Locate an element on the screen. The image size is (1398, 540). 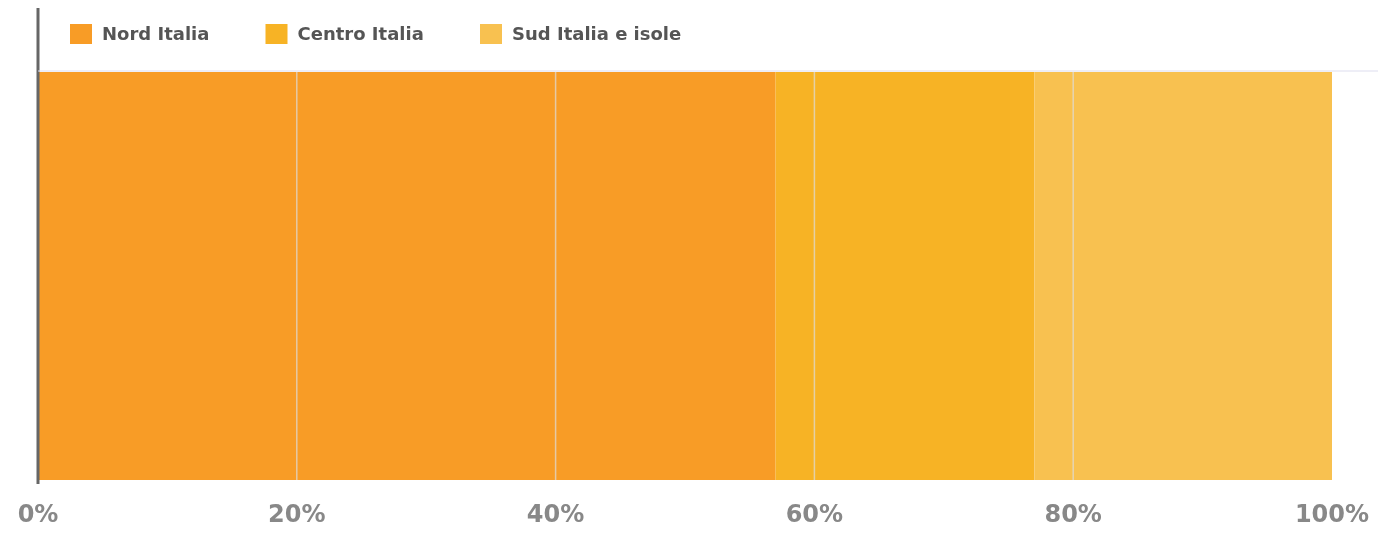
x-tick-label: 20% is located at coordinates (297, 514).